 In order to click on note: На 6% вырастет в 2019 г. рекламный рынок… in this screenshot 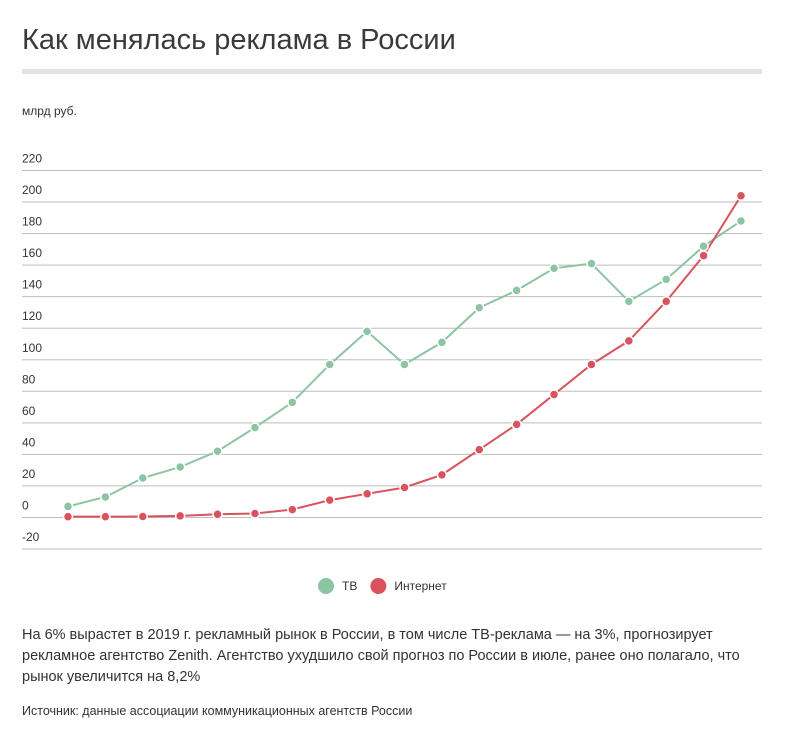, I will do `click(381, 656)`.